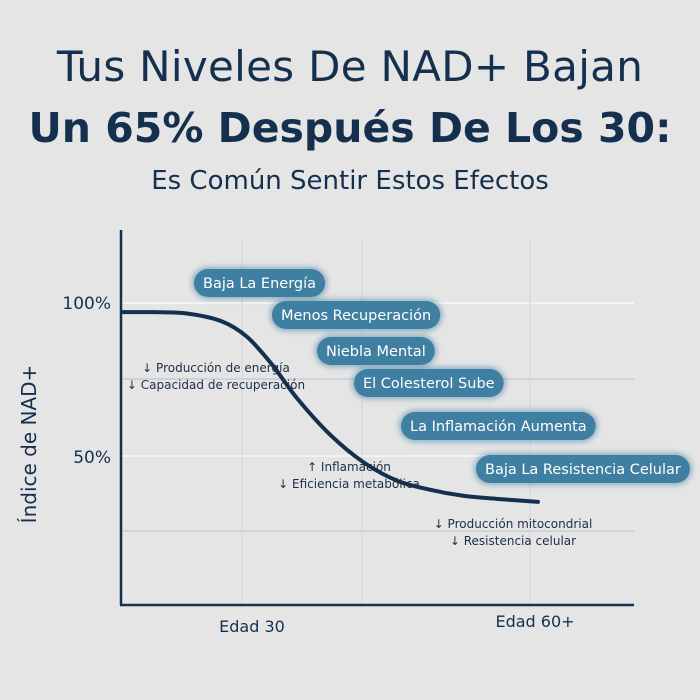 The image size is (700, 700). Describe the element at coordinates (252, 626) in the screenshot. I see `x-tick-edad-30: Edad 30` at that location.